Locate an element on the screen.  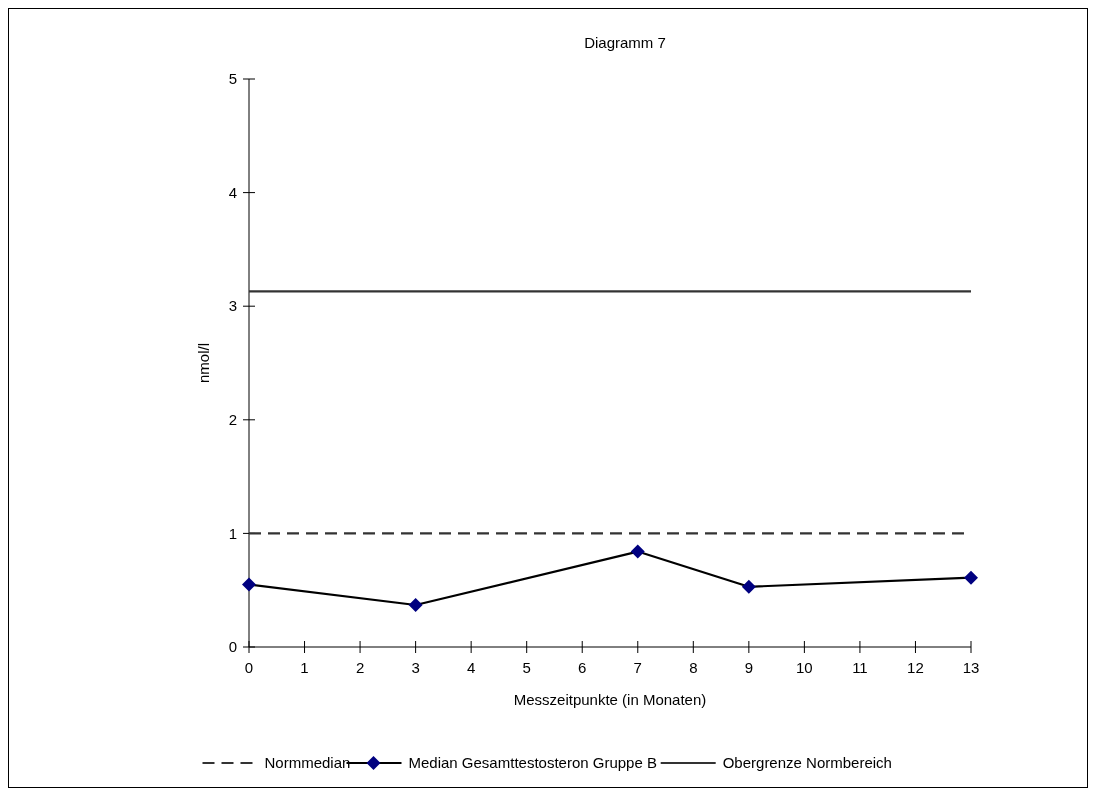
x-tick-label: 10 is located at coordinates (804, 667).